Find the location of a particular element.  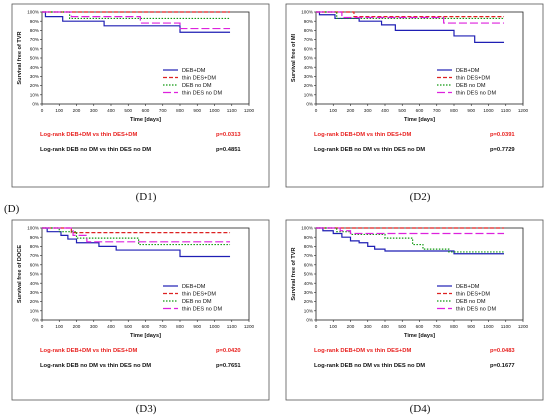

stat-value: p=0.0420 is located at coordinates (228, 351).